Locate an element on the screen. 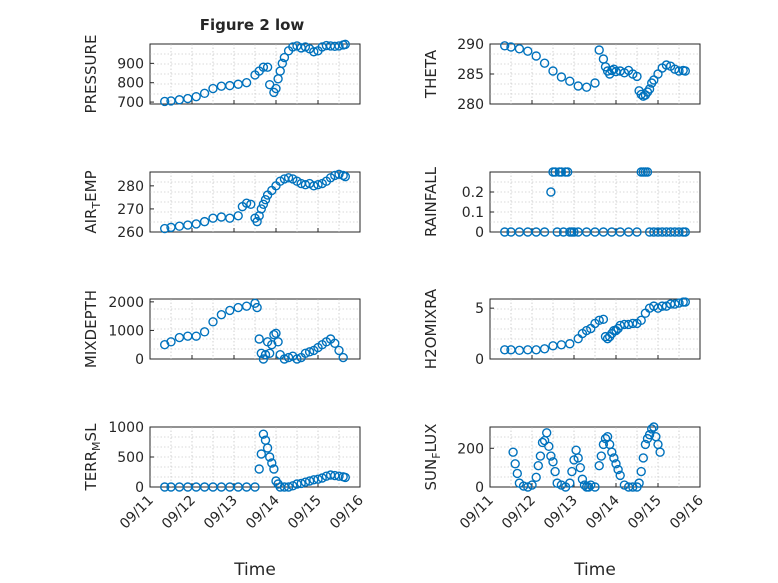 The height and width of the screenshot is (583, 778). y-tick-label: 200 is located at coordinates (470, 449).